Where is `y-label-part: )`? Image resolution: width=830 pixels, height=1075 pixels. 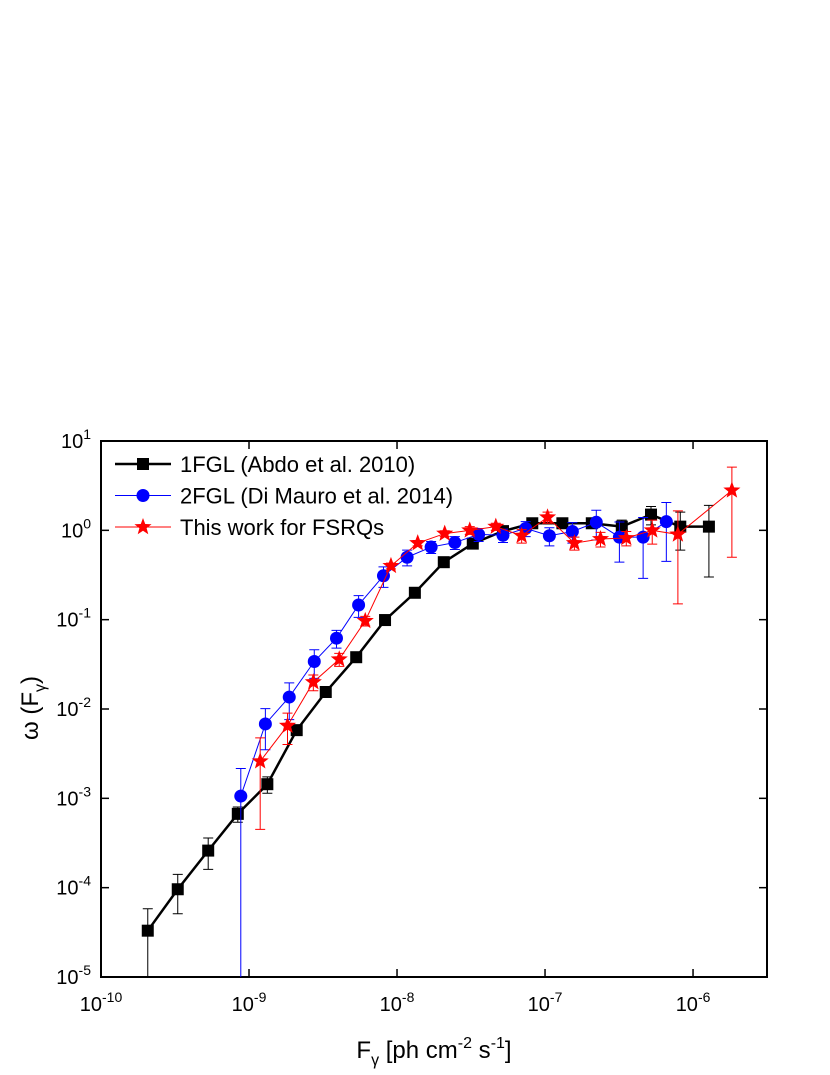
y-label-part: ) is located at coordinates (30, 680).